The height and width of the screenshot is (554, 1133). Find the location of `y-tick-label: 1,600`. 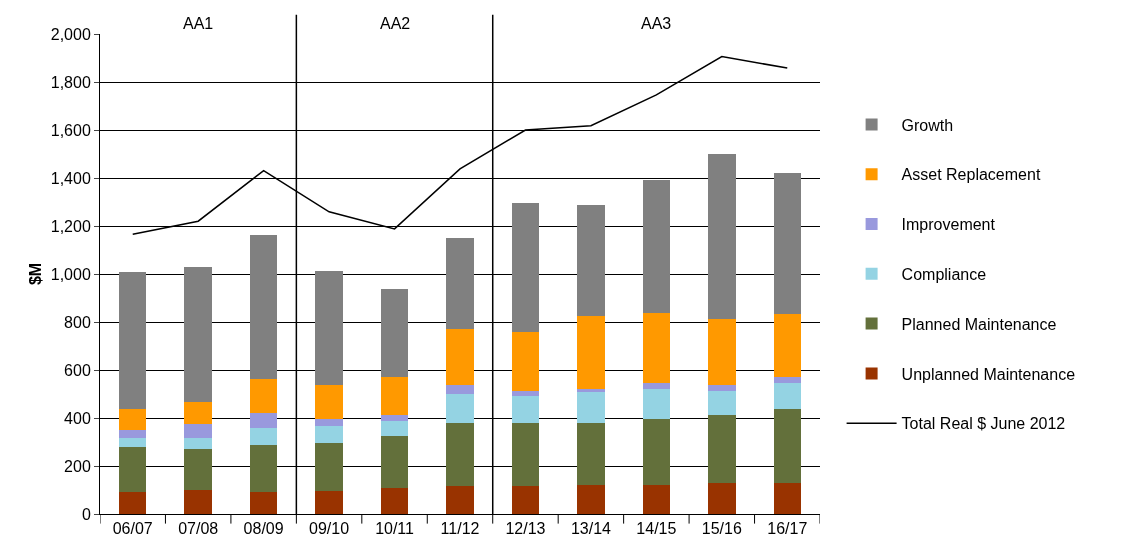

y-tick-label: 1,600 is located at coordinates (70, 130).